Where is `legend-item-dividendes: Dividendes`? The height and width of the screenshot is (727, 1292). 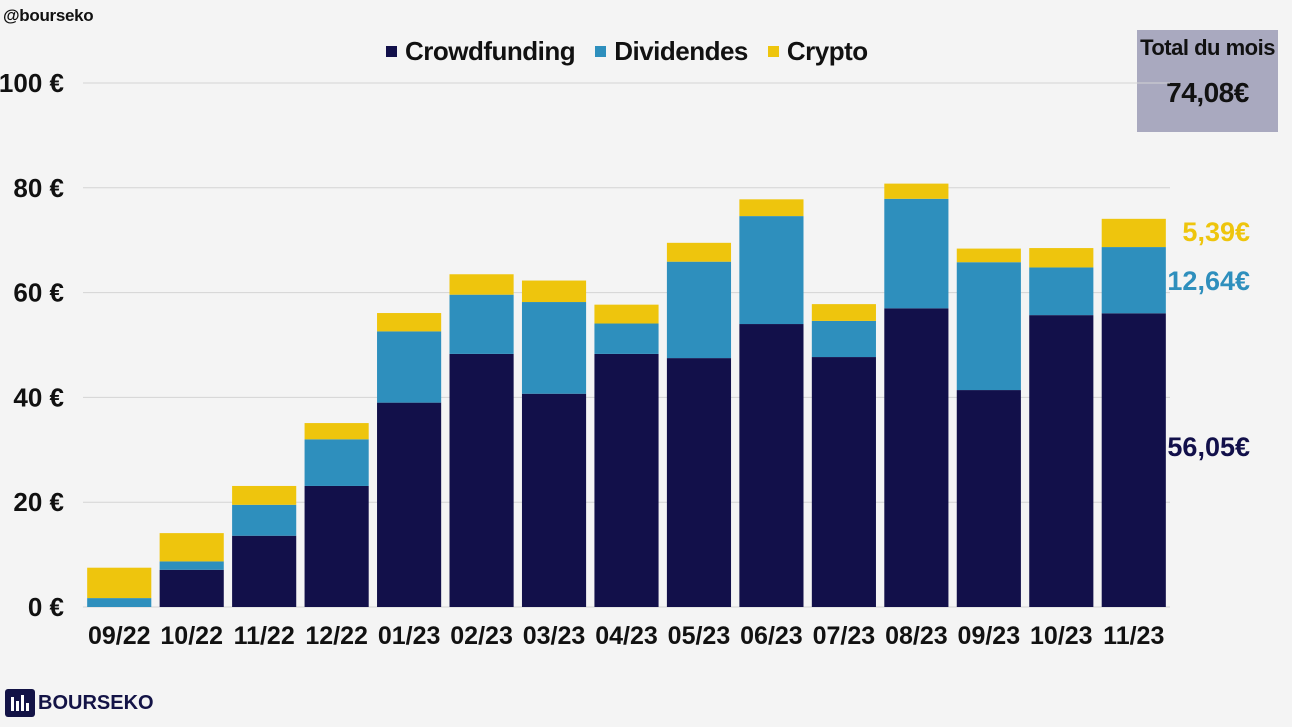
legend-item-dividendes: Dividendes is located at coordinates (671, 51).